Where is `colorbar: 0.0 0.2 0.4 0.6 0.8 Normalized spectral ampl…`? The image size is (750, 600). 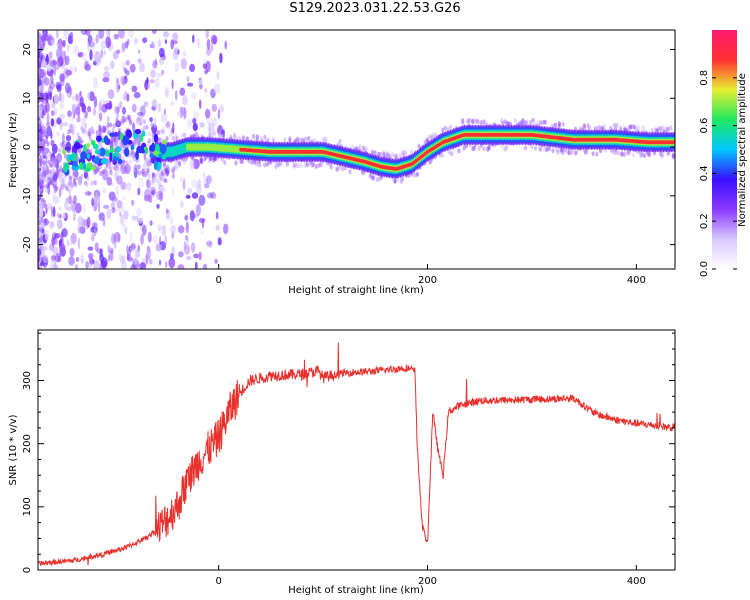 colorbar: 0.0 0.2 0.4 0.6 0.8 Normalized spectral ampl… is located at coordinates (723, 153).